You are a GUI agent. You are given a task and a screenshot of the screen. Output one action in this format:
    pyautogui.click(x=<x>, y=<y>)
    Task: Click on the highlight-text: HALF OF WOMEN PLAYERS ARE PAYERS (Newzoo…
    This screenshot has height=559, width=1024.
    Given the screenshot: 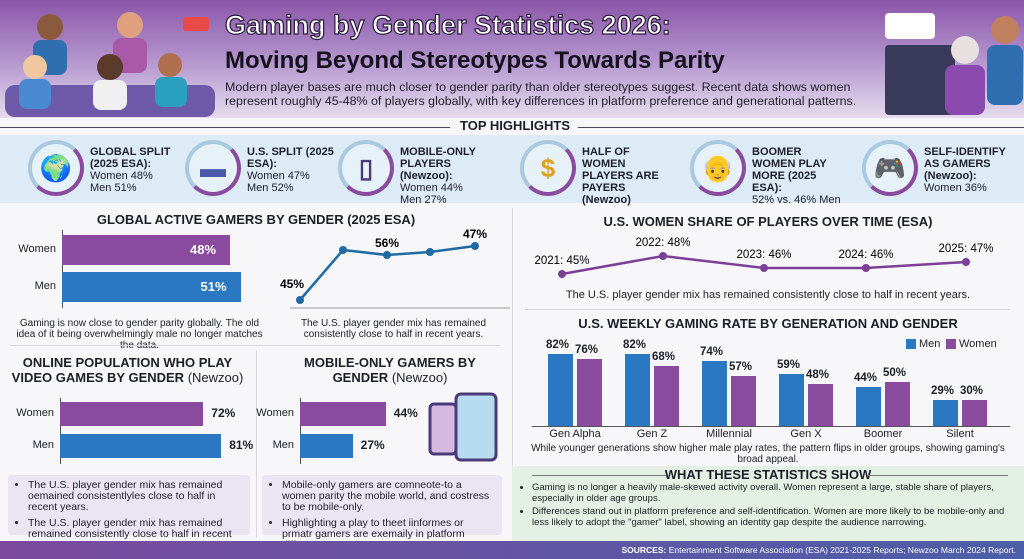 What is the action you would take?
    pyautogui.click(x=628, y=176)
    